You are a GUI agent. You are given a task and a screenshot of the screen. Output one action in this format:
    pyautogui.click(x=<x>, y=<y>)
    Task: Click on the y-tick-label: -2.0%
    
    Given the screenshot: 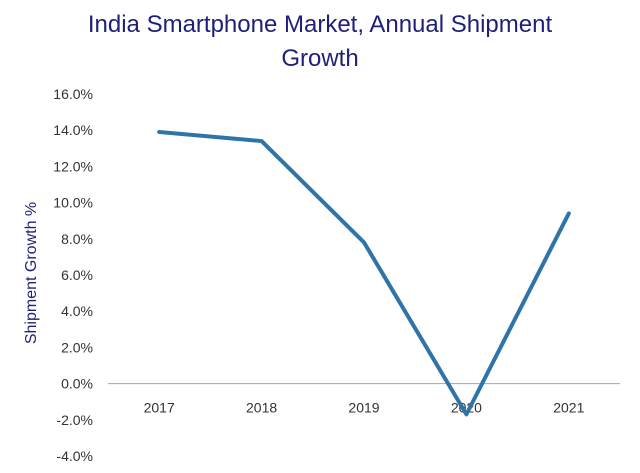 What is the action you would take?
    pyautogui.click(x=74, y=420)
    